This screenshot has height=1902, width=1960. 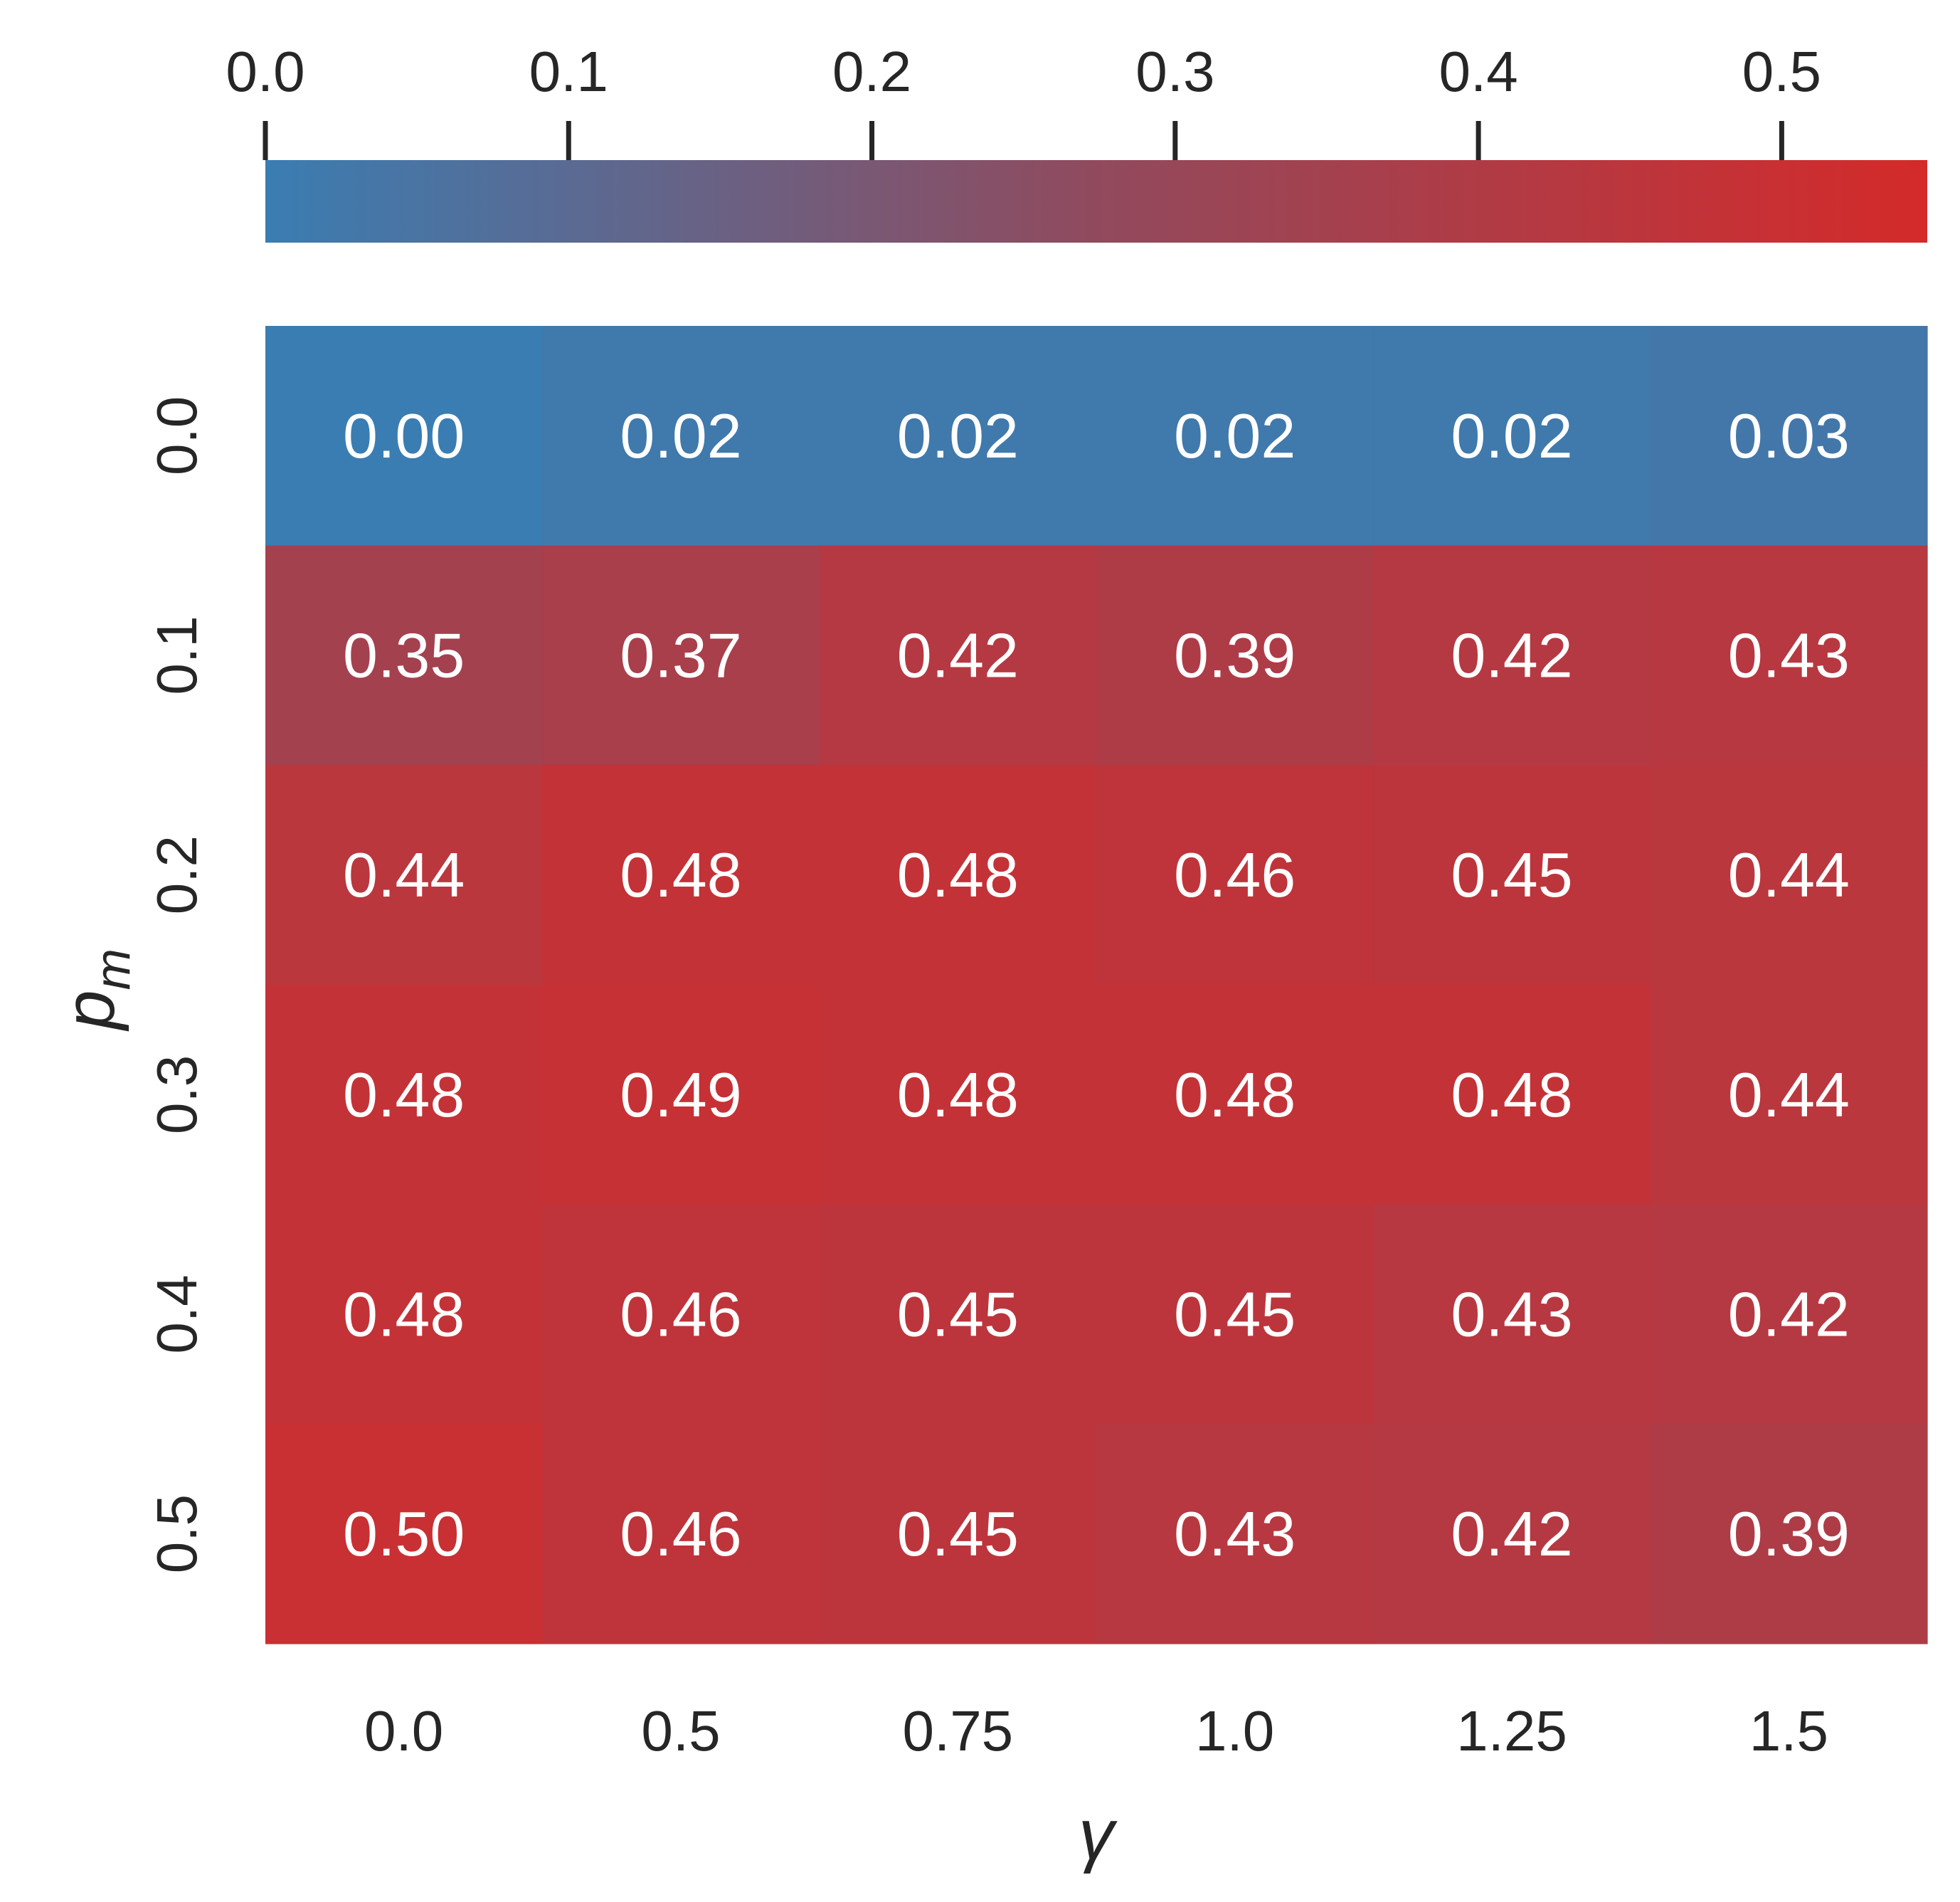 I want to click on cell-value-label-r3-c2: 0.48, so click(x=958, y=1095).